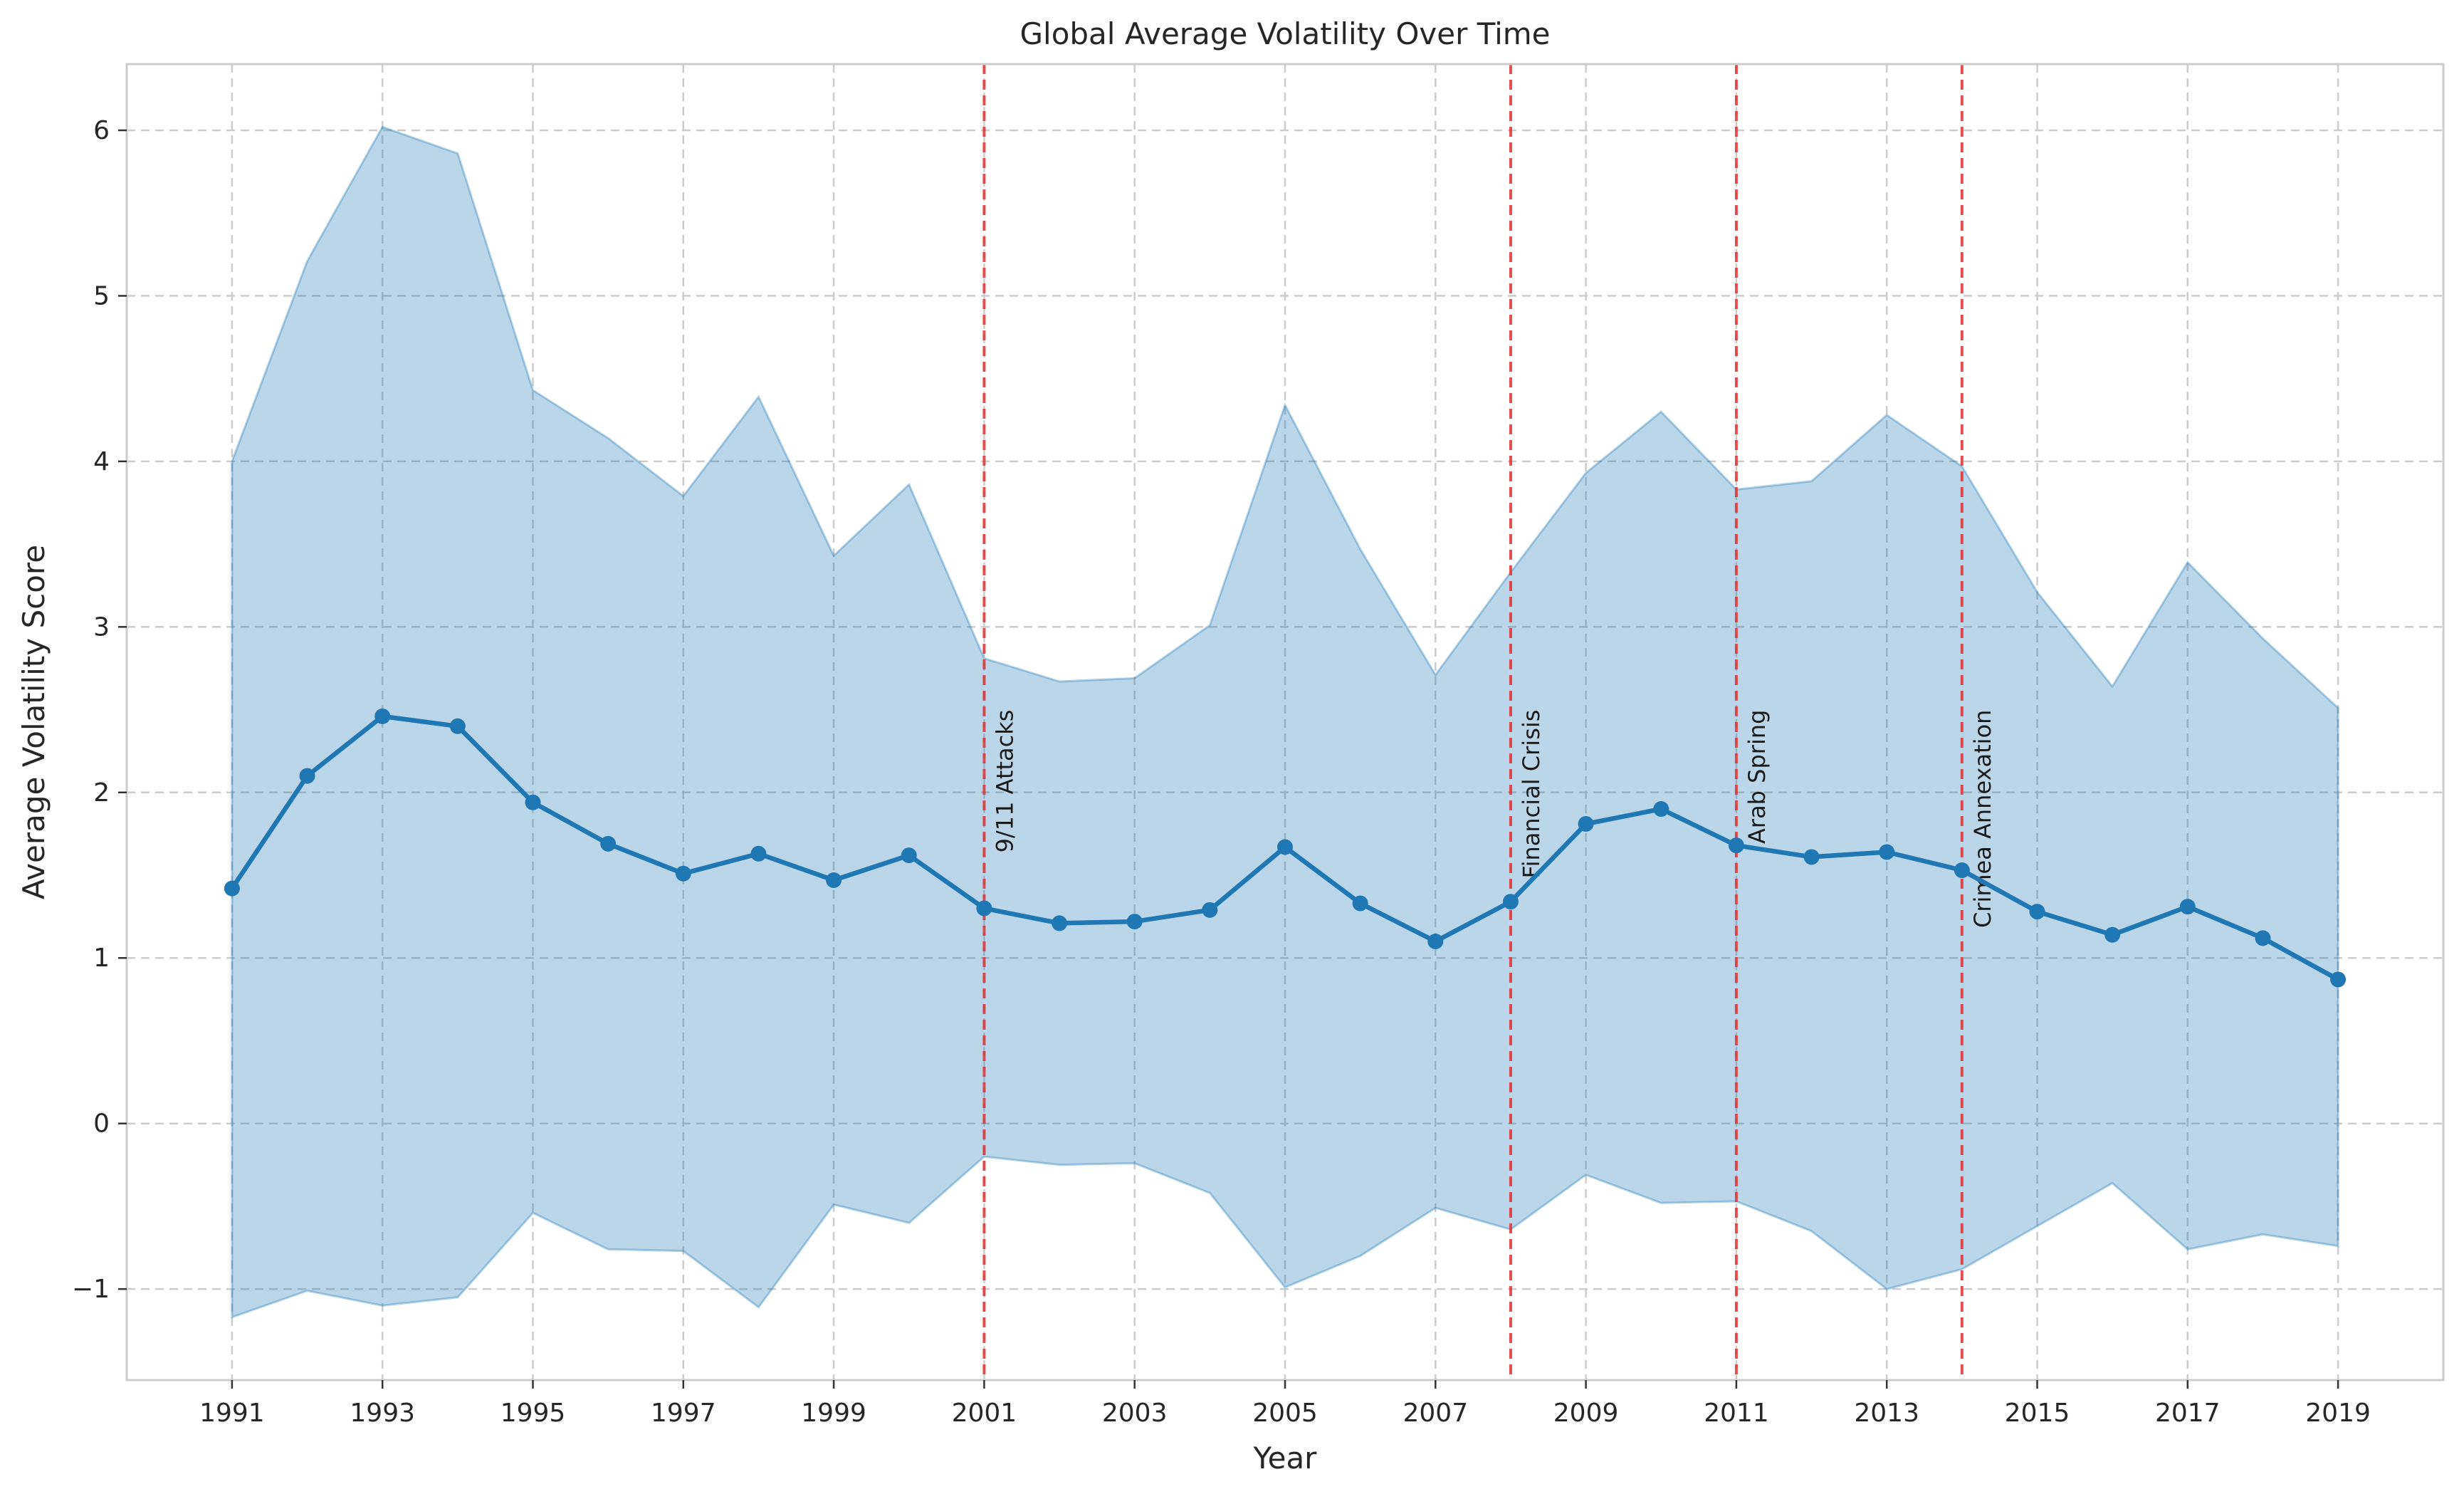 The width and height of the screenshot is (2464, 1499). What do you see at coordinates (533, 1413) in the screenshot?
I see `x-tick-label: 1995` at bounding box center [533, 1413].